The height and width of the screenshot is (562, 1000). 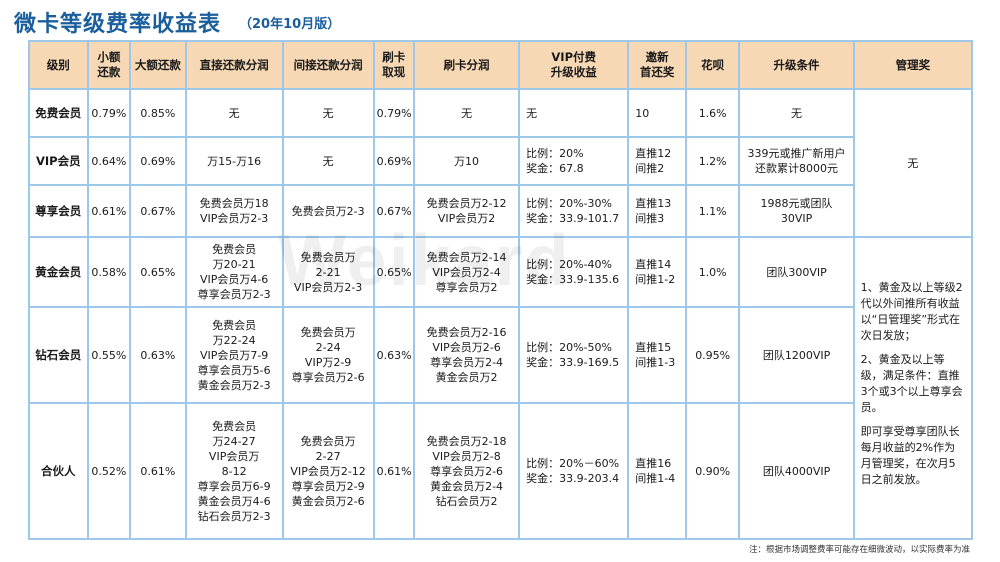 I want to click on cell-large-repay: 0.85%, so click(x=158, y=113).